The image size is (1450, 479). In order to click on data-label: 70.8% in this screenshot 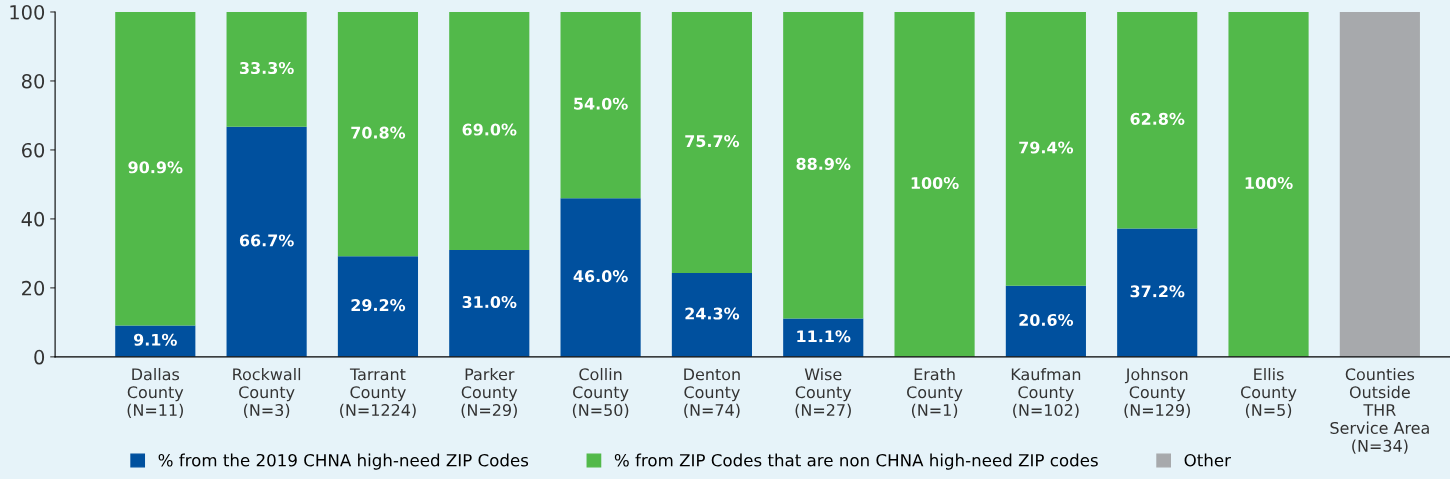, I will do `click(378, 132)`.